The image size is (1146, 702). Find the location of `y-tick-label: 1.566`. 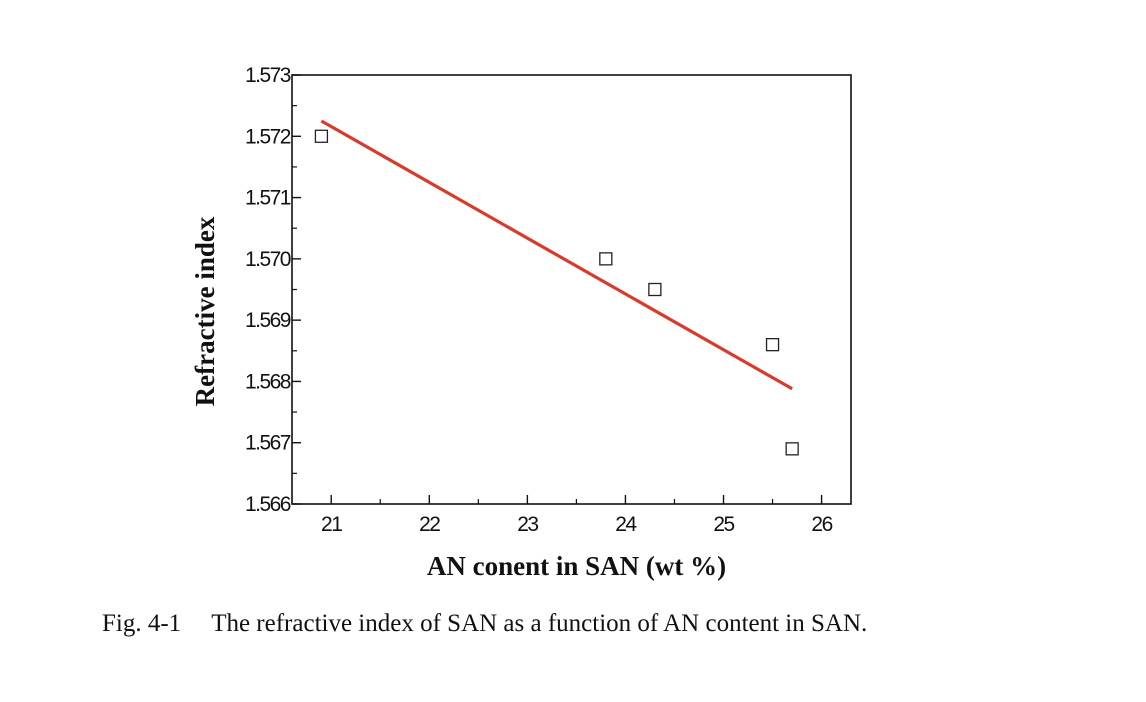

y-tick-label: 1.566 is located at coordinates (268, 504).